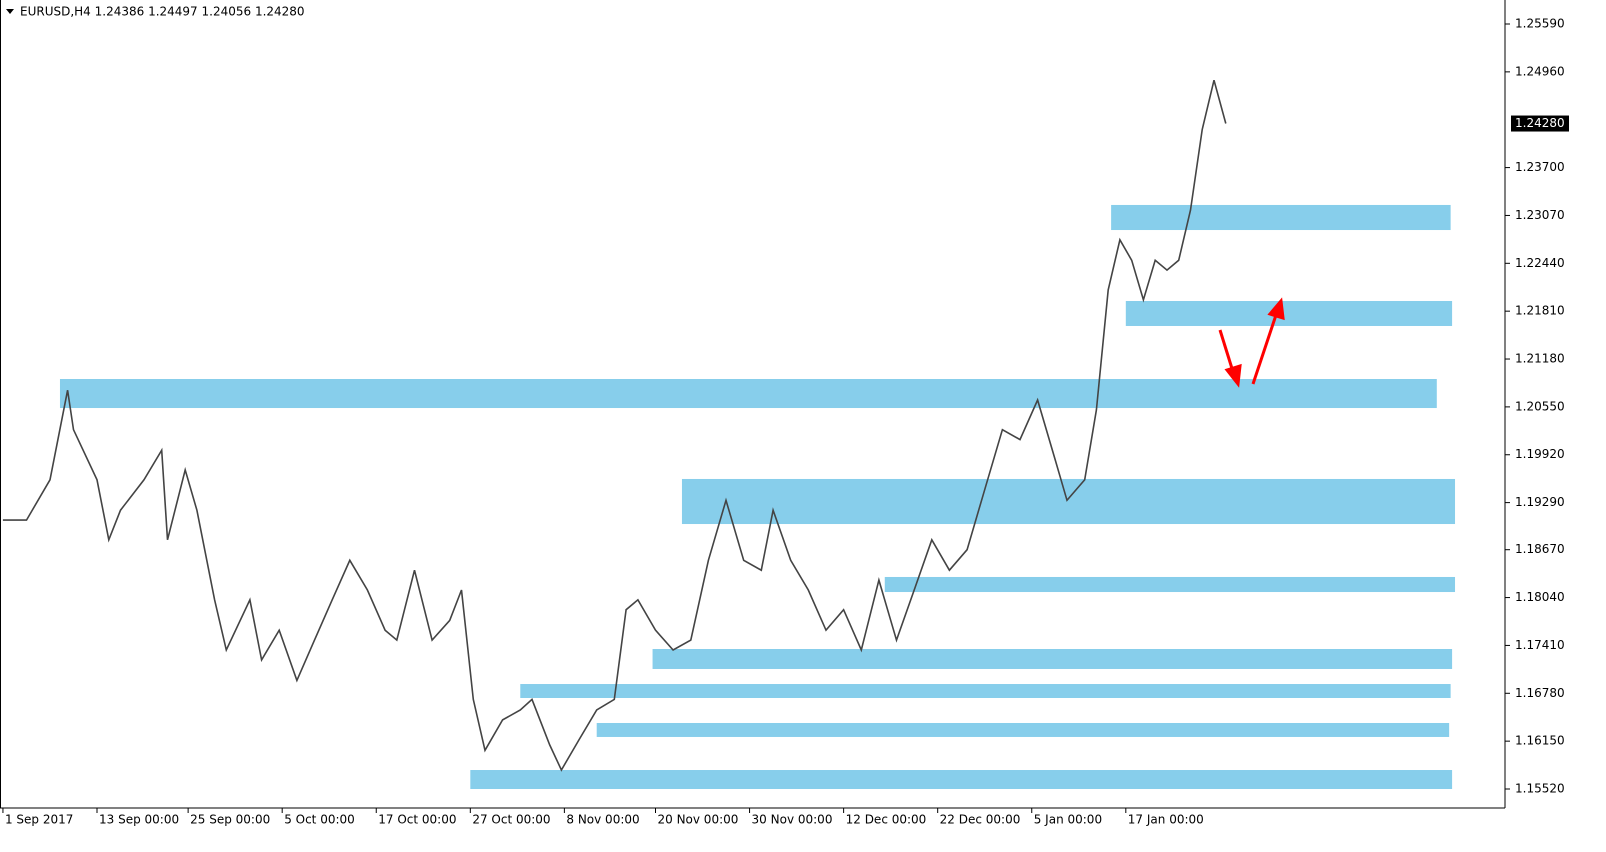 Image resolution: width=1606 pixels, height=852 pixels. I want to click on x-tick-label: 8 Nov 00:00, so click(602, 820).